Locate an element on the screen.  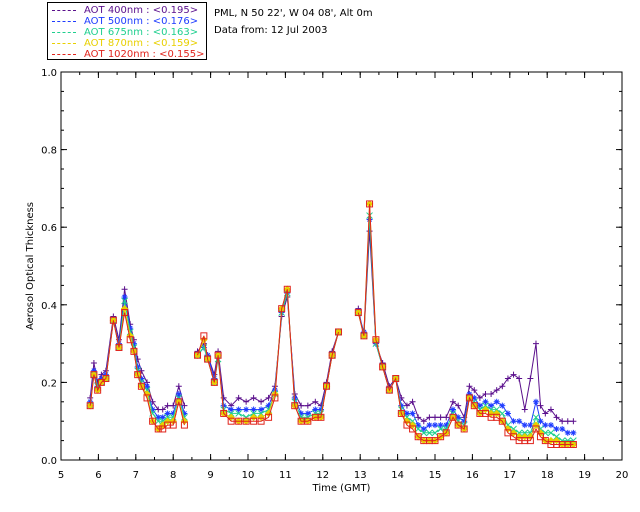
legend-label: AOT 400nm : <0.195> is located at coordinates (141, 10).